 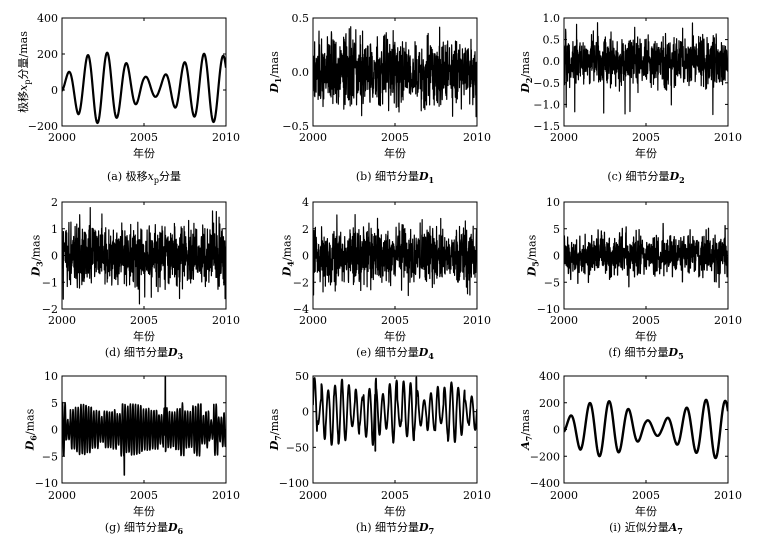 I want to click on y-tick-label: −4, so click(x=301, y=309).